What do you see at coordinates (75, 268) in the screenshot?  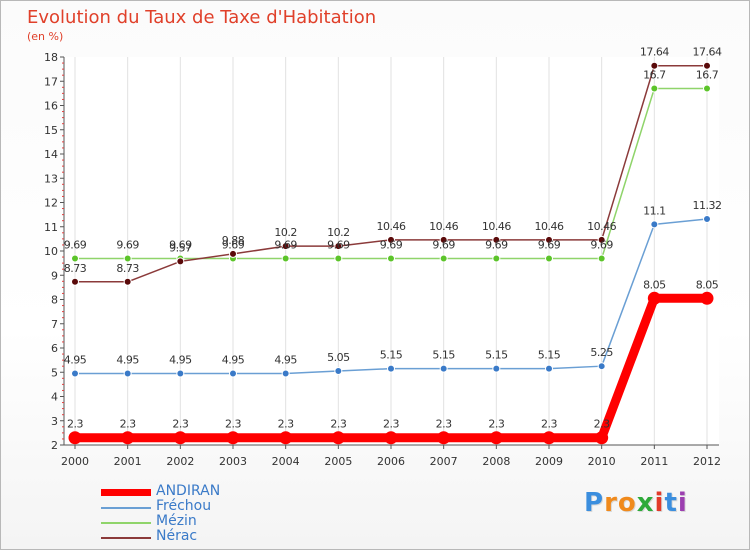 I see `data-label: 8.73` at bounding box center [75, 268].